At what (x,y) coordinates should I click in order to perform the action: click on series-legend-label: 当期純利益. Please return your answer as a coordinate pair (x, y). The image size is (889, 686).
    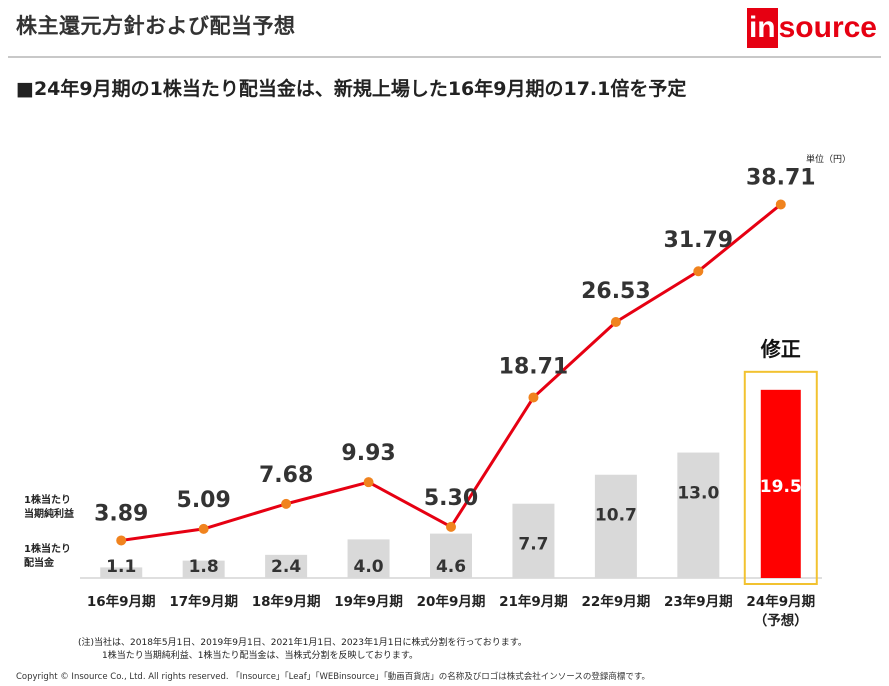
    Looking at the image, I should click on (49, 513).